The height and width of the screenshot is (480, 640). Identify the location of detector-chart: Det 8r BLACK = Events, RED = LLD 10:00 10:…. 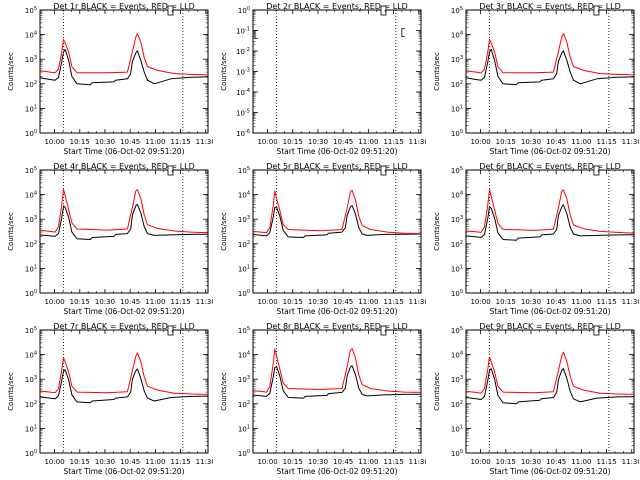
(323, 399).